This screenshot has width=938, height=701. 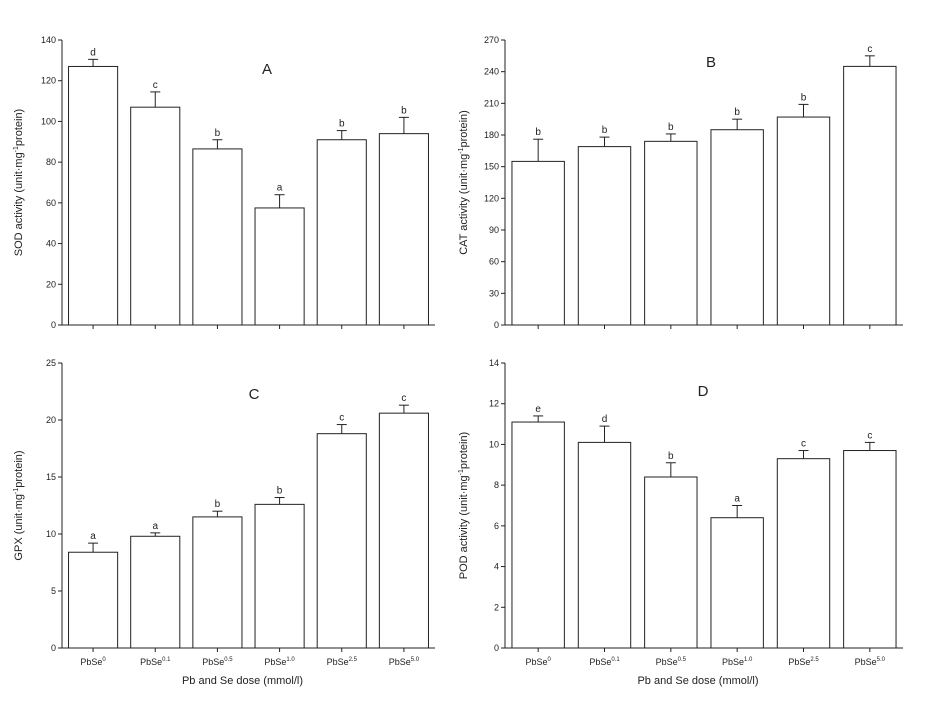 What do you see at coordinates (494, 293) in the screenshot?
I see `y-tick-label: 30` at bounding box center [494, 293].